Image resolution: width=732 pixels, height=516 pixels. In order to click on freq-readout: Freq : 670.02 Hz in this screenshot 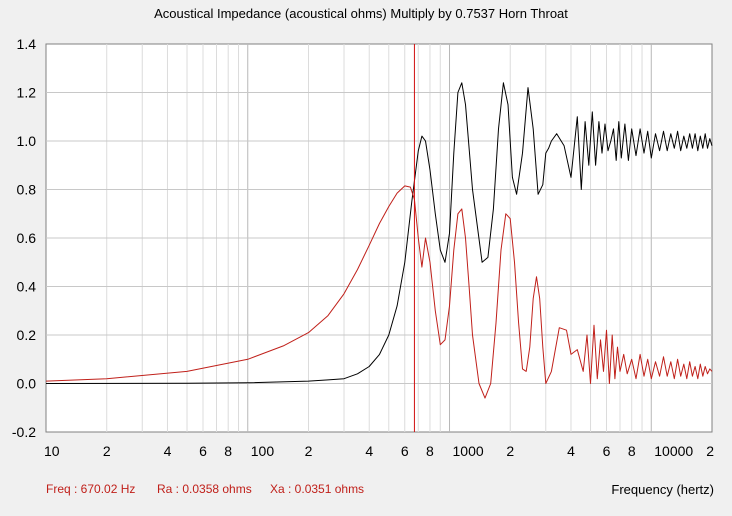, I will do `click(91, 489)`.